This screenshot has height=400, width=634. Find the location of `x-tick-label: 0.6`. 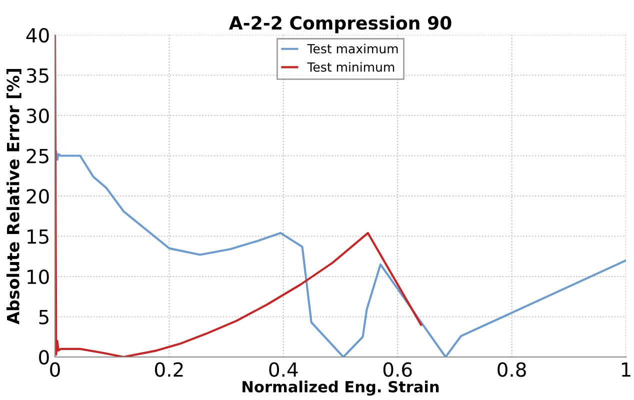

x-tick-label: 0.6 is located at coordinates (397, 369).